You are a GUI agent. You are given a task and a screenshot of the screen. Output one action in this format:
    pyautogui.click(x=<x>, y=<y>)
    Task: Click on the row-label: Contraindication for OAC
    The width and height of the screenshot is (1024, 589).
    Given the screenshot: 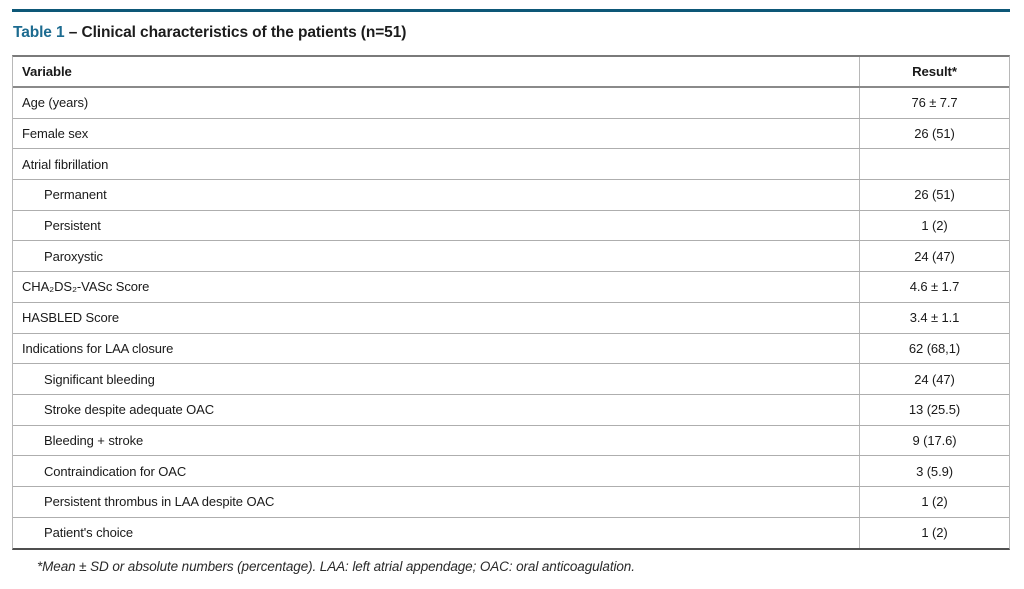 What is the action you would take?
    pyautogui.click(x=115, y=471)
    